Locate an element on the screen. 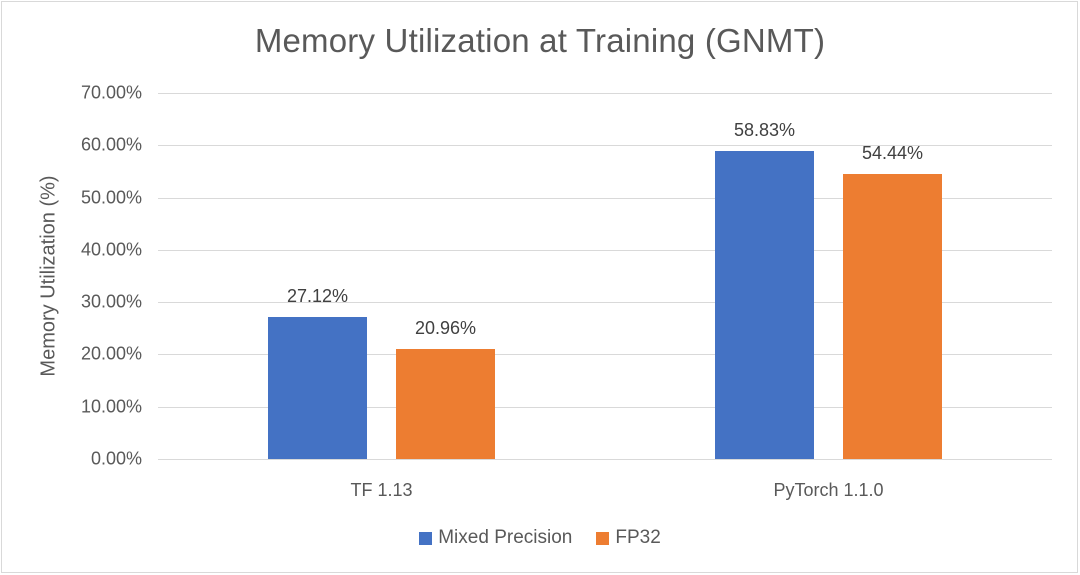  y-tick-label: 60.00% is located at coordinates (111, 144).